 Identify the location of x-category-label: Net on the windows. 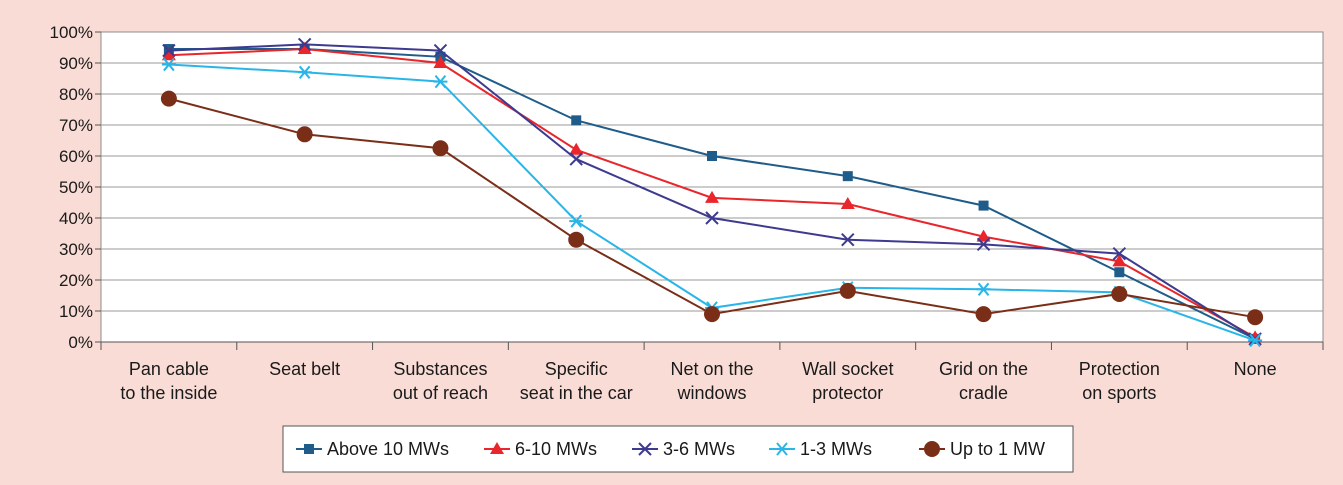
(711, 381).